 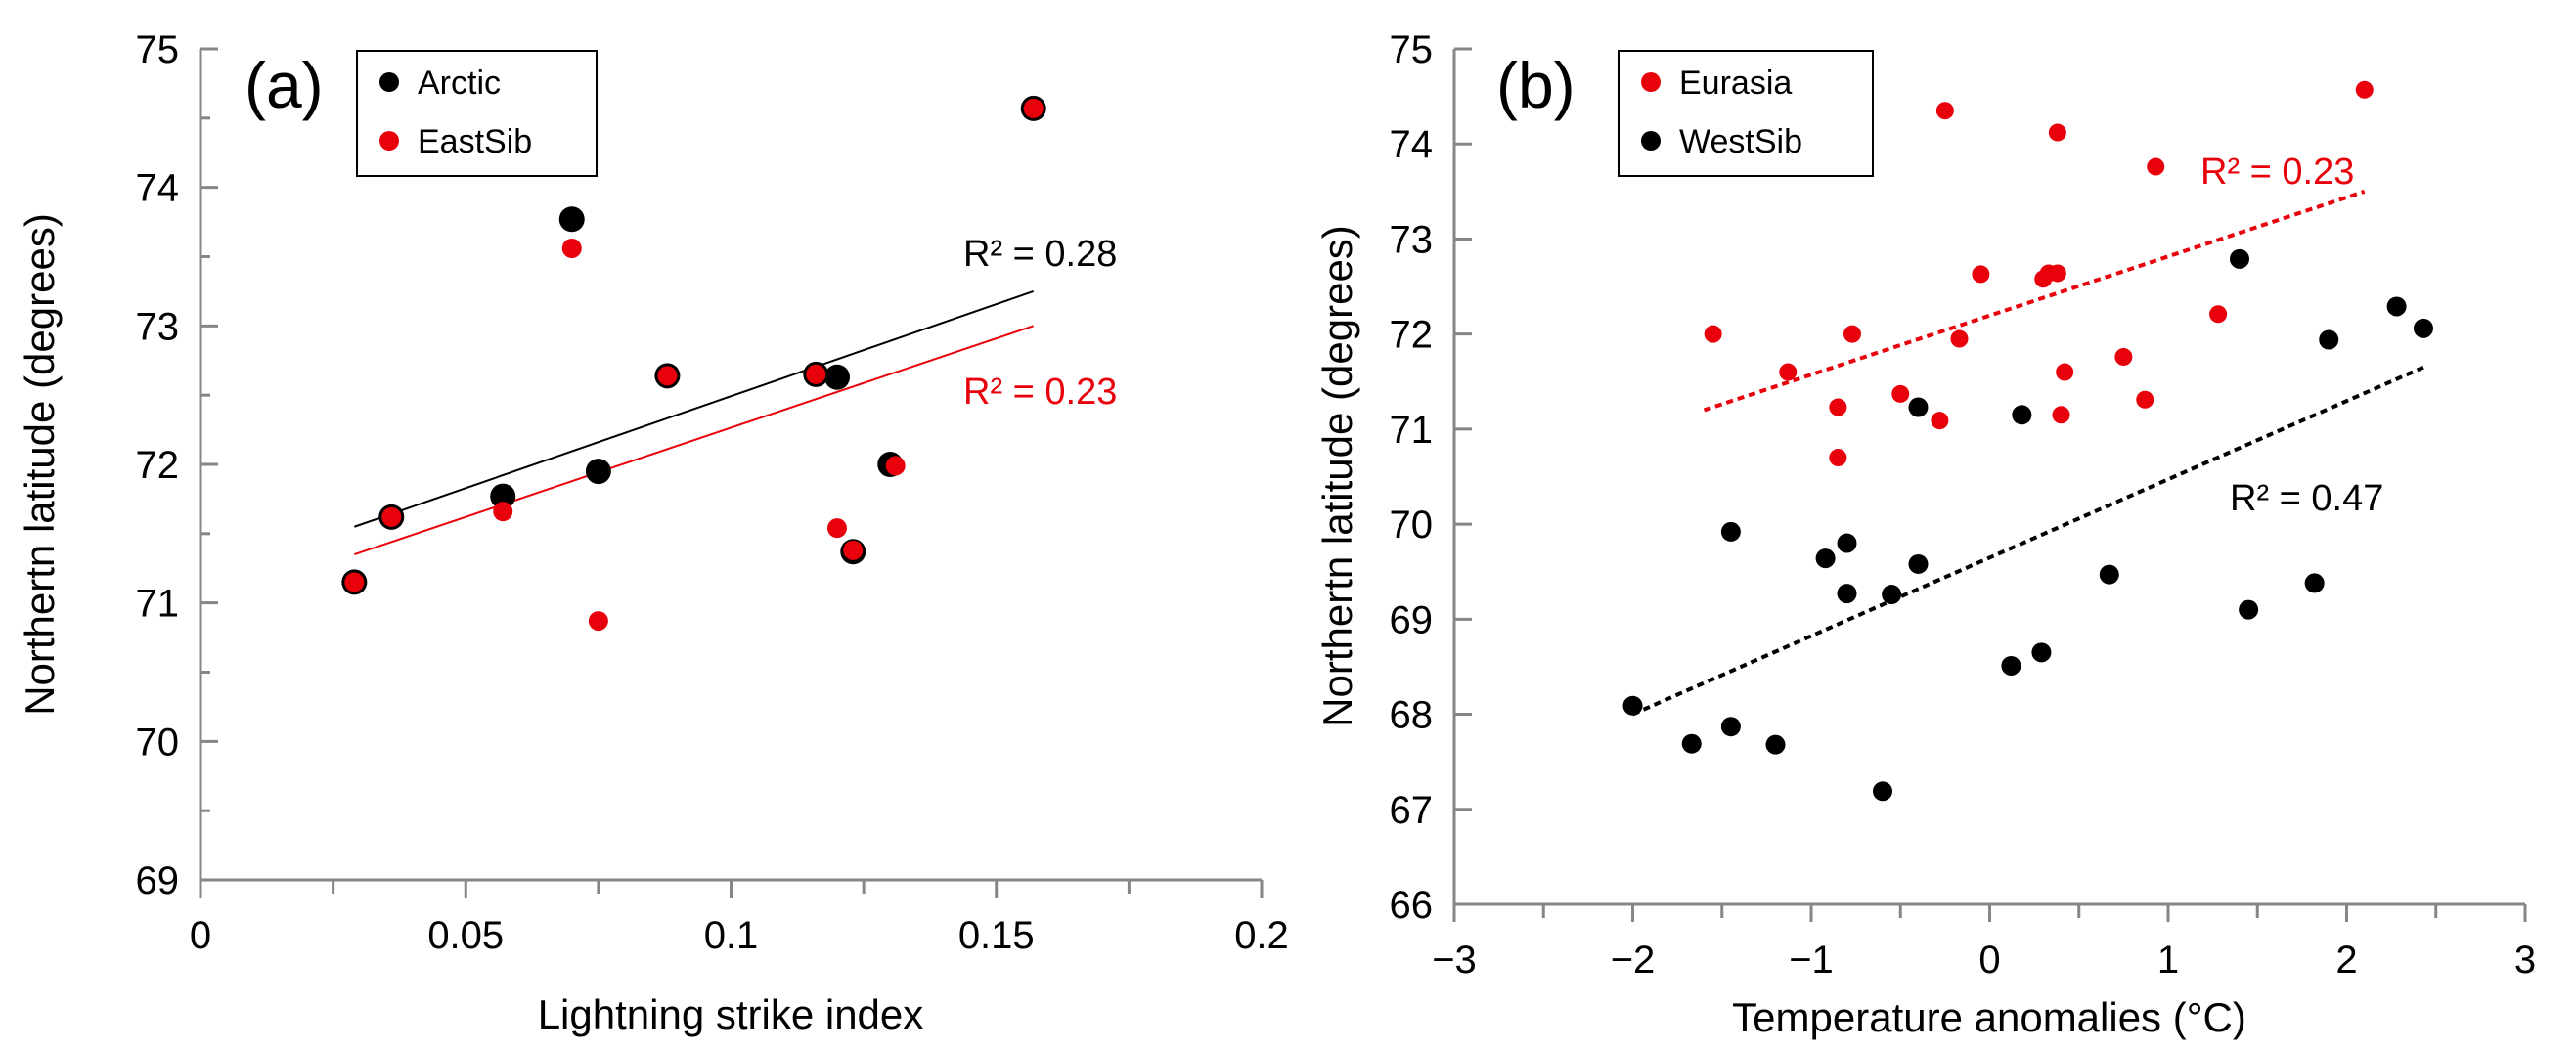 I want to click on legend-marker-eurasia, so click(x=1651, y=82).